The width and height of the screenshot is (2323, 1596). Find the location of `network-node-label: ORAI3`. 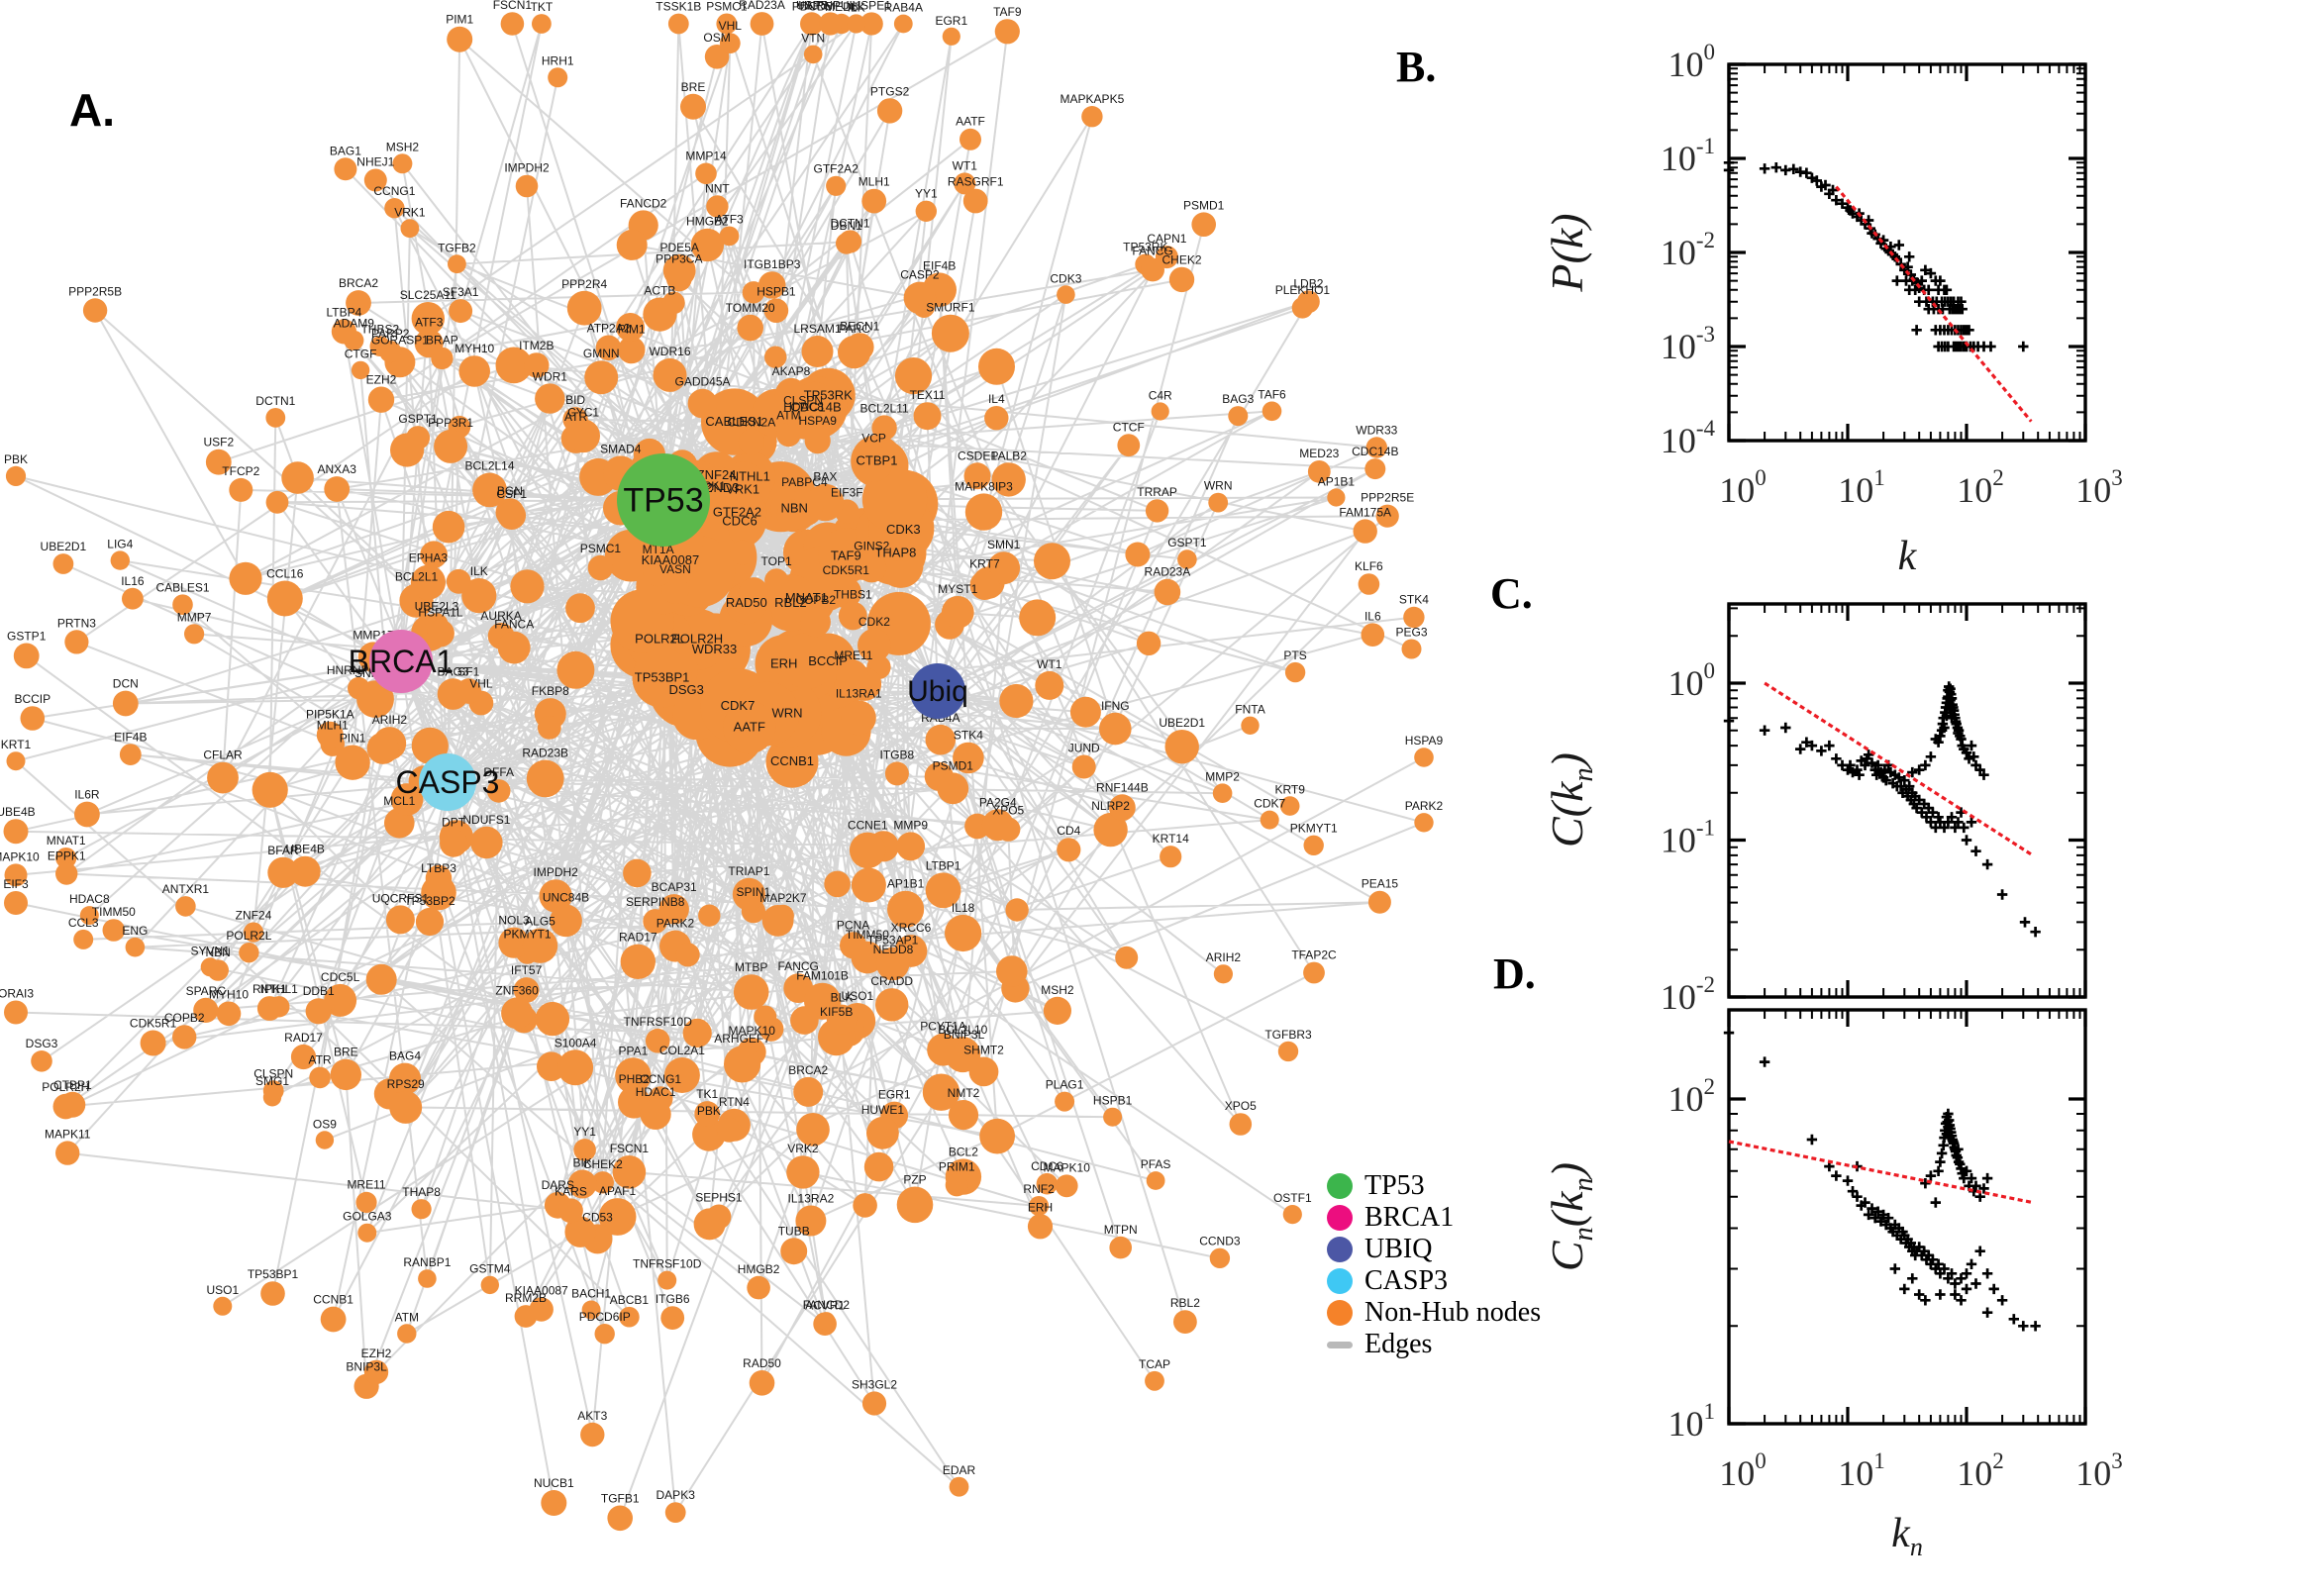

network-node-label: ORAI3 is located at coordinates (17, 994).